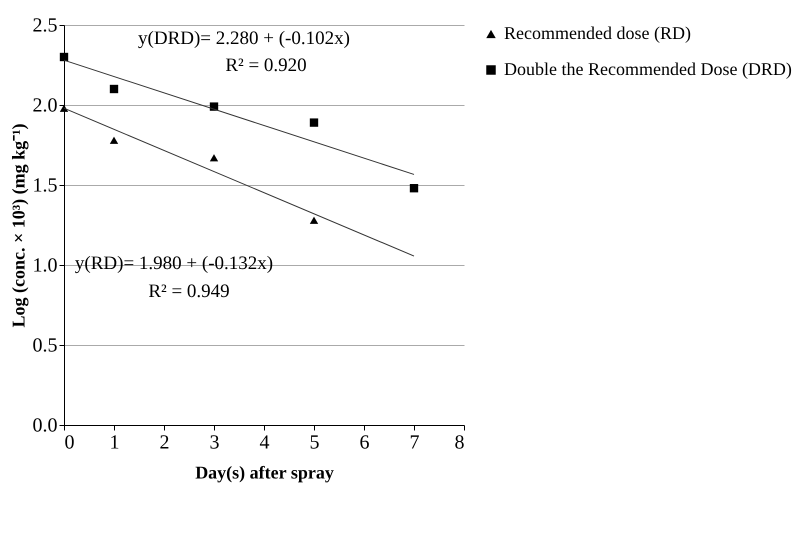 The image size is (807, 557). Describe the element at coordinates (45, 25) in the screenshot. I see `y-tick-label: 2.5` at that location.